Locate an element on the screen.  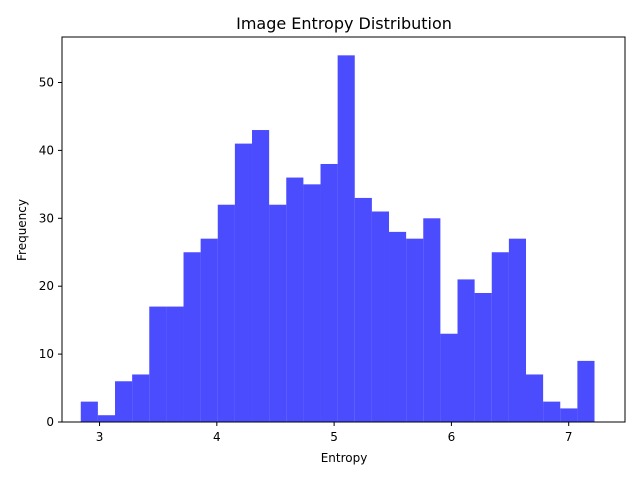
x-tick-label: 4 is located at coordinates (217, 437).